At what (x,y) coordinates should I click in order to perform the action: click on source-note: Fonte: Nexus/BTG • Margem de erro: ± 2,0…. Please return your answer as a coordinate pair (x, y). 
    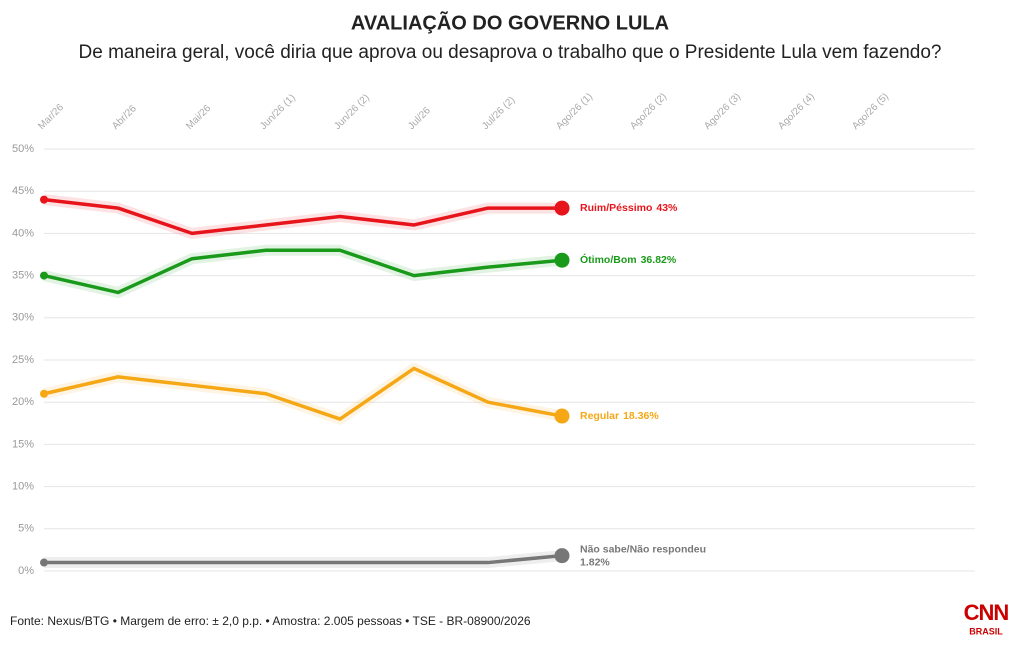
    Looking at the image, I should click on (270, 621).